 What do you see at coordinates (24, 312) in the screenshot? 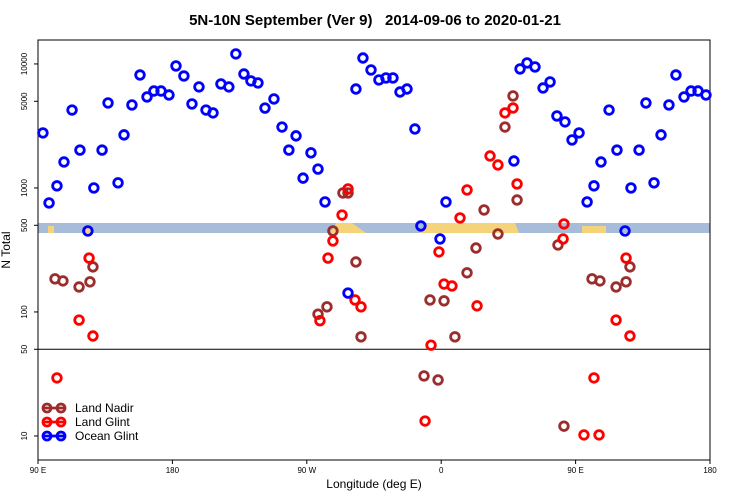
I see `y-tick-label: 100` at bounding box center [24, 312].